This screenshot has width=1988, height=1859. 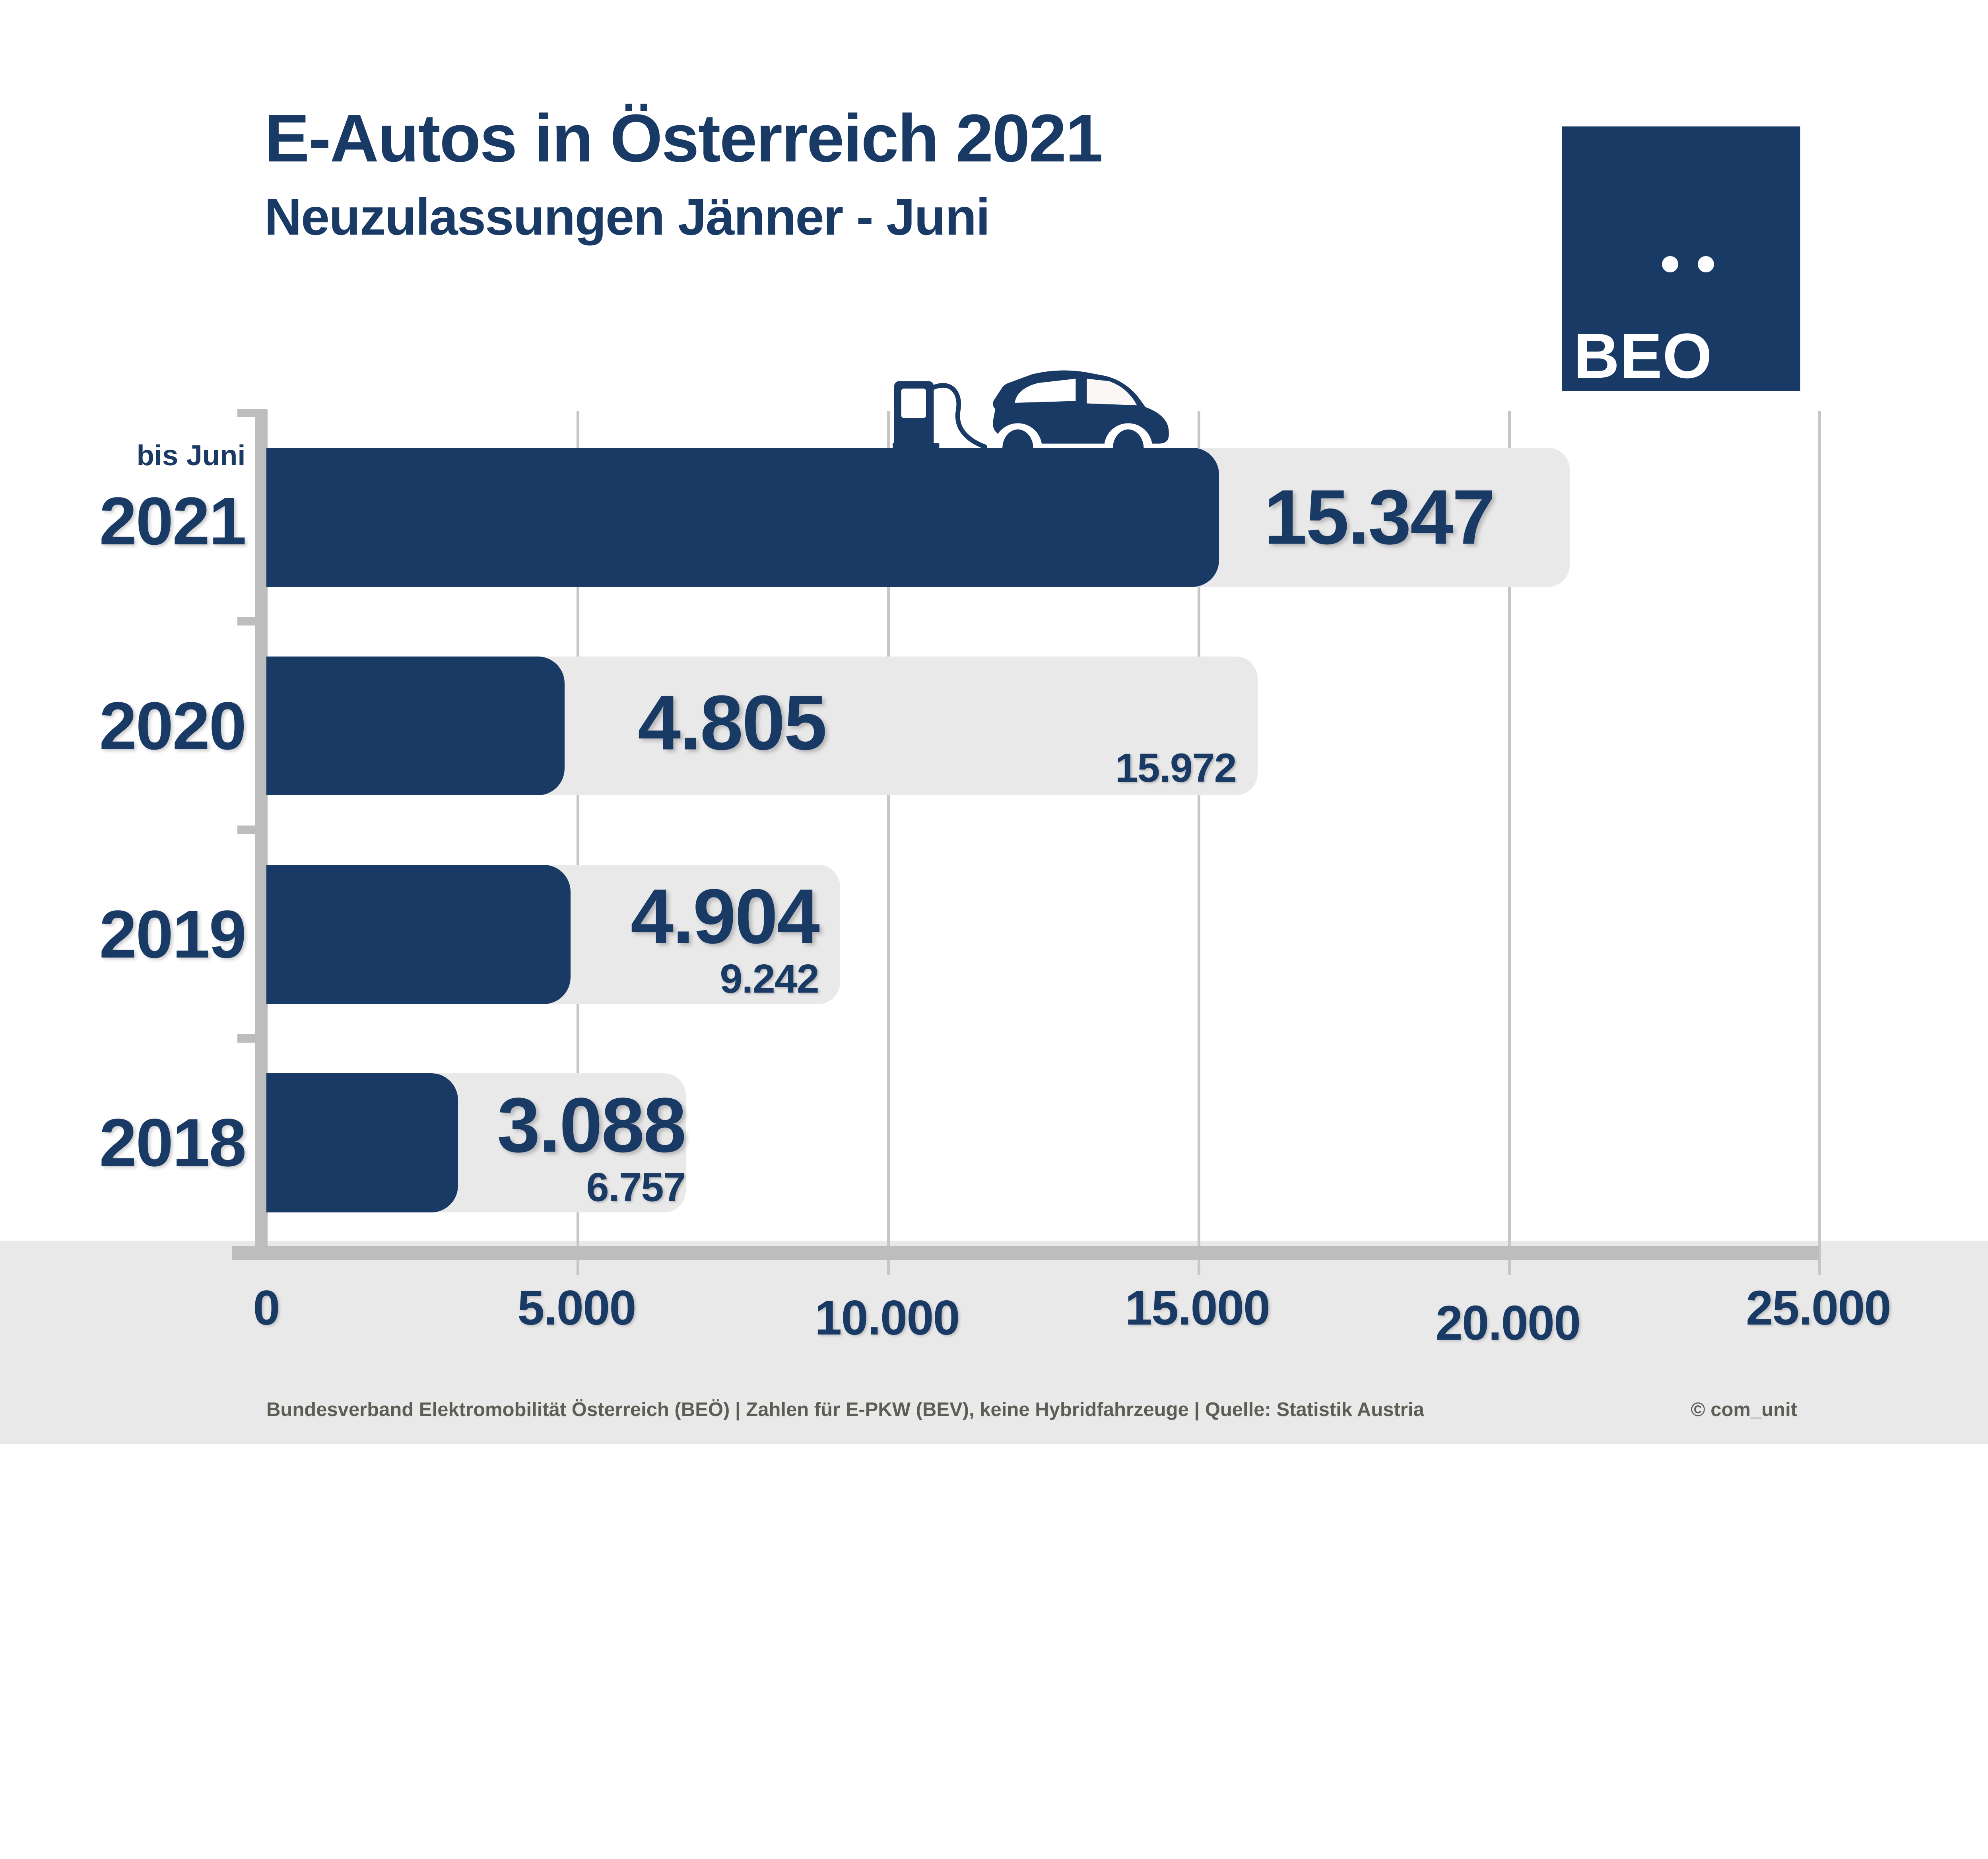 What do you see at coordinates (173, 521) in the screenshot?
I see `year-label-2021: 2021` at bounding box center [173, 521].